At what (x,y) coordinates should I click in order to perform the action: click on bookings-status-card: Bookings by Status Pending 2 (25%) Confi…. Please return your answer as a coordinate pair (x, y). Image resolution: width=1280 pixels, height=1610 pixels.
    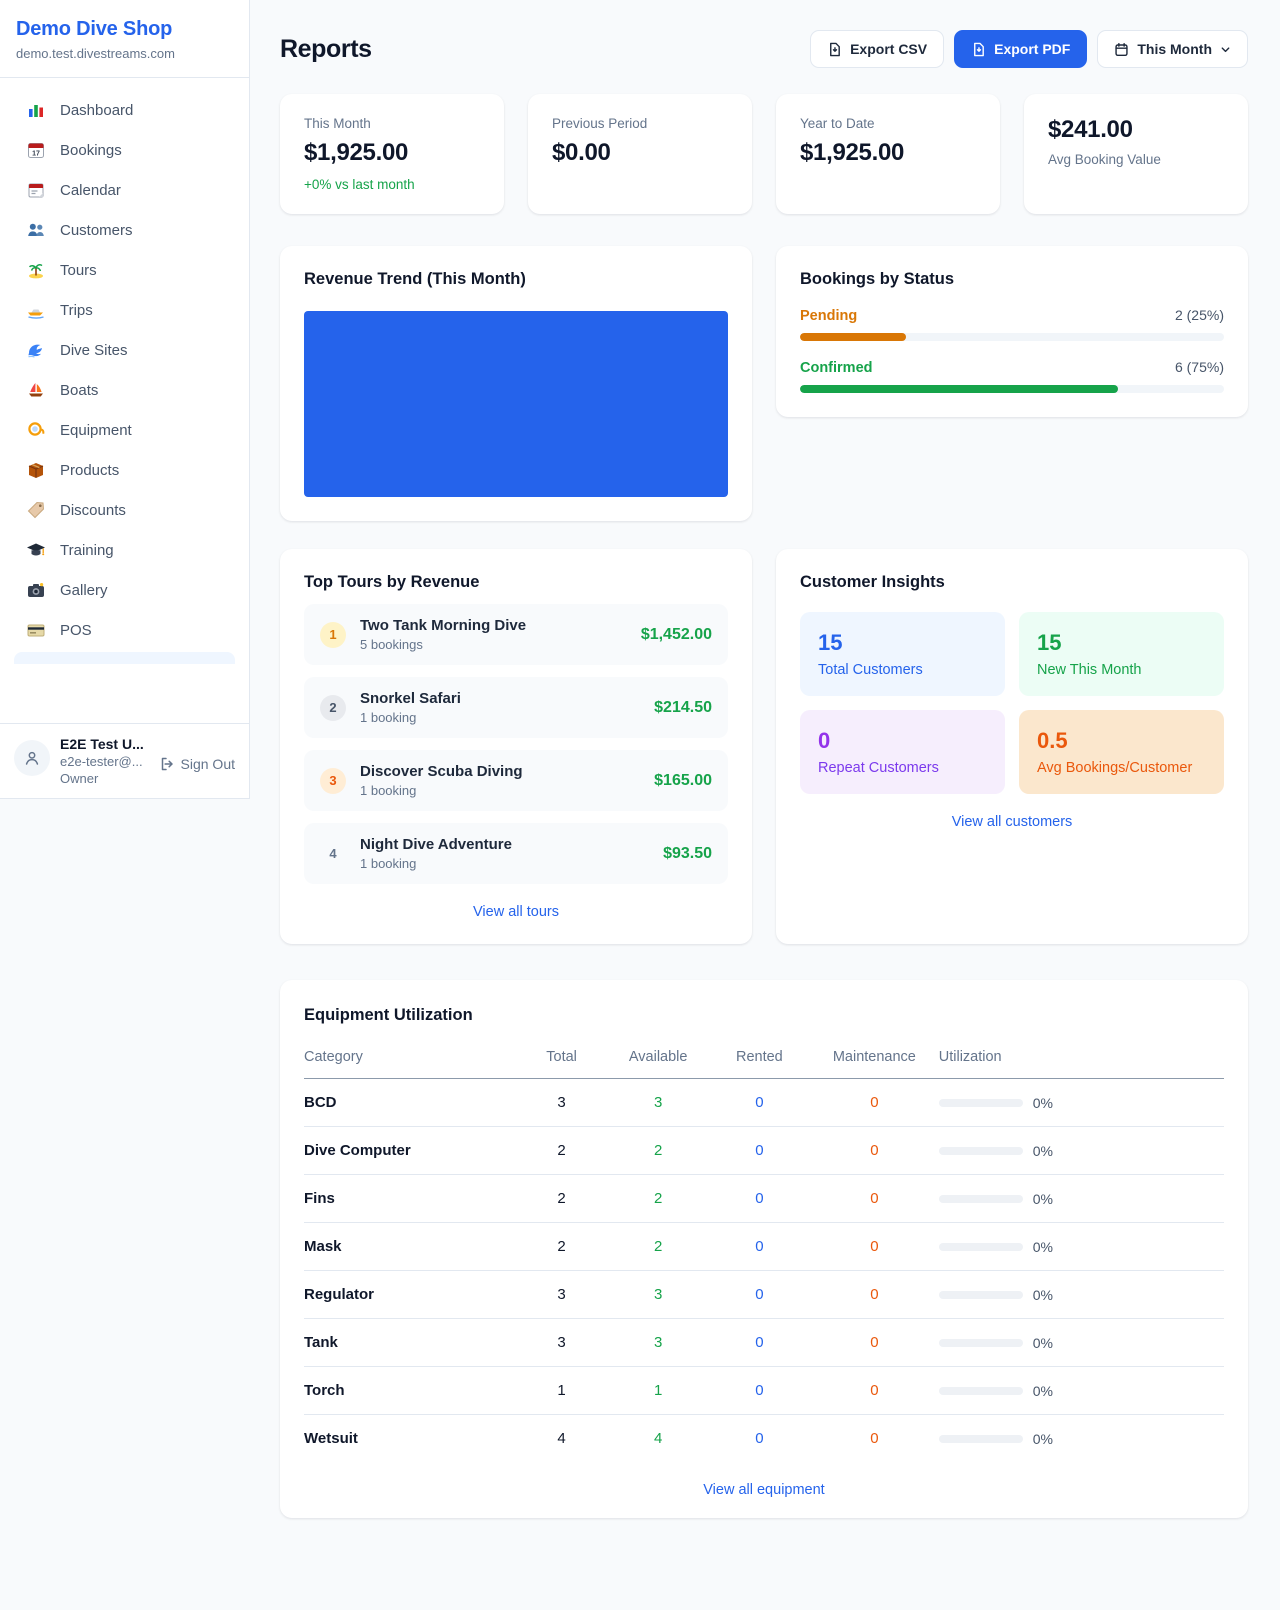
    Looking at the image, I should click on (1012, 331).